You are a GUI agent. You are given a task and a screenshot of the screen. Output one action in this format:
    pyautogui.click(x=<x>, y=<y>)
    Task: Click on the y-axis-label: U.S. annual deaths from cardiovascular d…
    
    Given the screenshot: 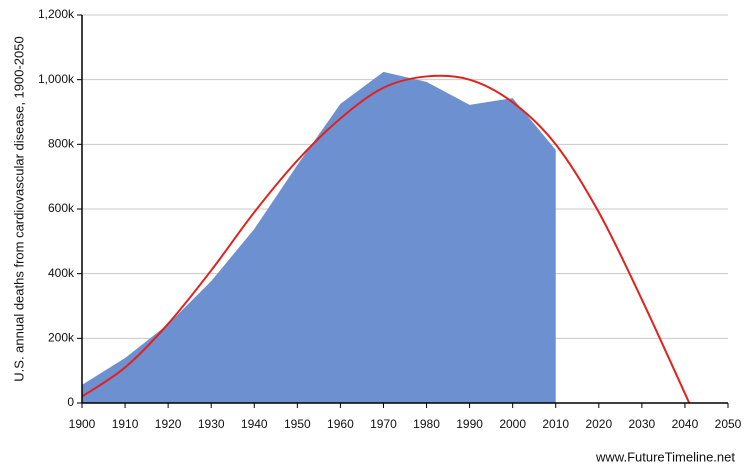 What is the action you would take?
    pyautogui.click(x=18, y=208)
    